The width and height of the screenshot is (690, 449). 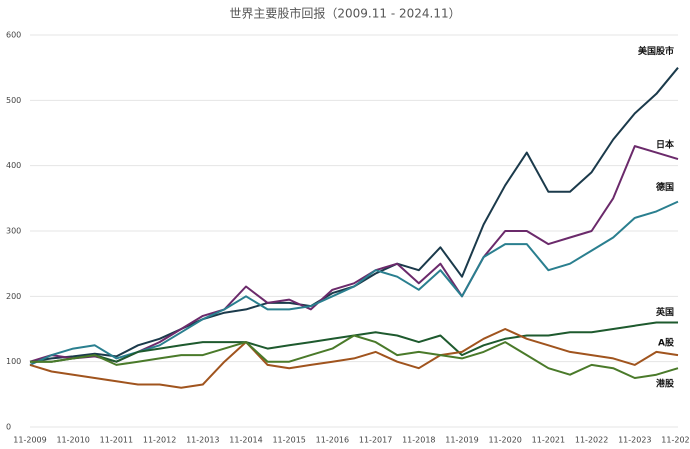 What do you see at coordinates (13, 165) in the screenshot?
I see `y-tick-label: 400` at bounding box center [13, 165].